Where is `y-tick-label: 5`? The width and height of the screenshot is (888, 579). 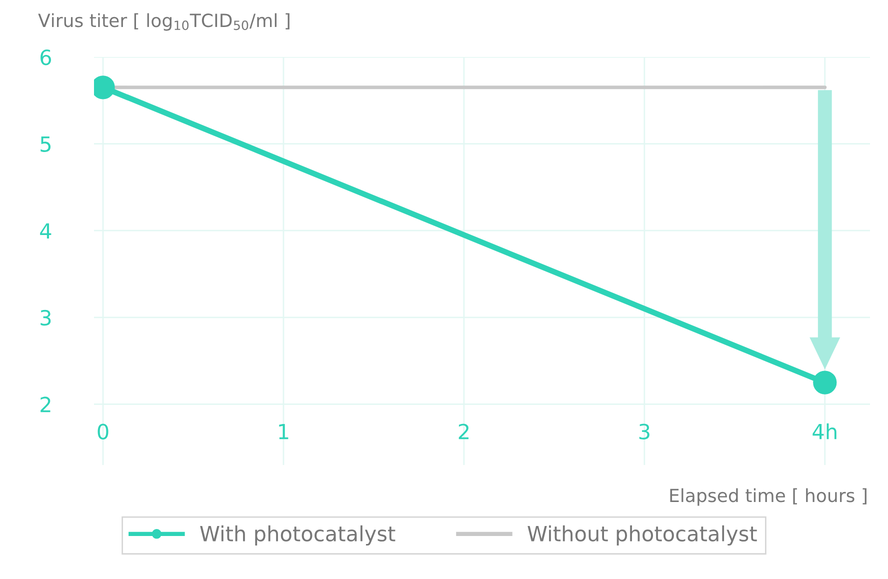 y-tick-label: 5 is located at coordinates (45, 144).